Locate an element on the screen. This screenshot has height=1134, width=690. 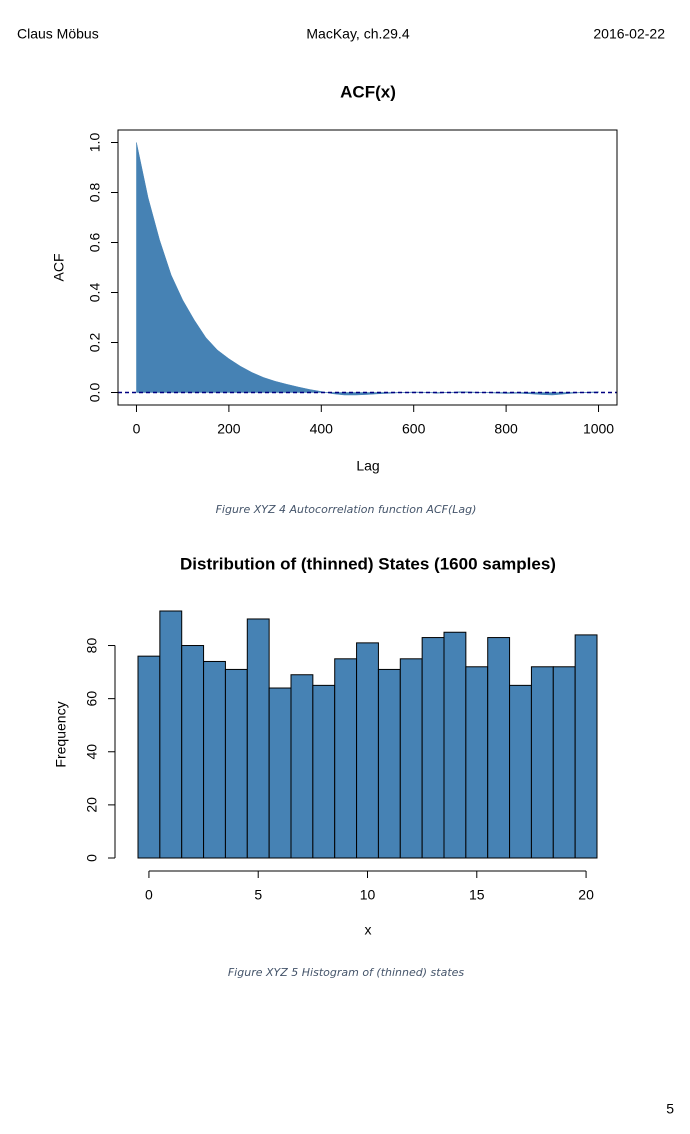
y-tick-label: 20 is located at coordinates (92, 805).